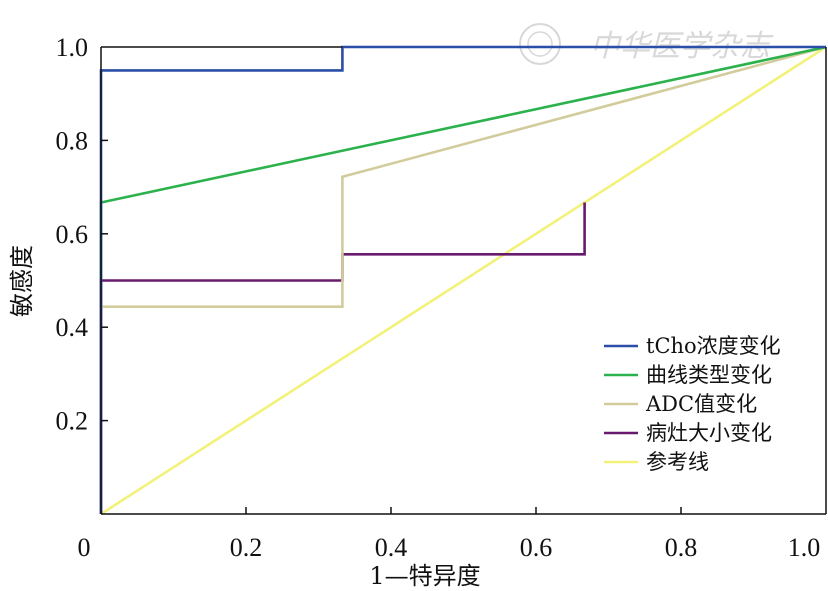  What do you see at coordinates (536, 547) in the screenshot?
I see `x-tick-label: 0.6` at bounding box center [536, 547].